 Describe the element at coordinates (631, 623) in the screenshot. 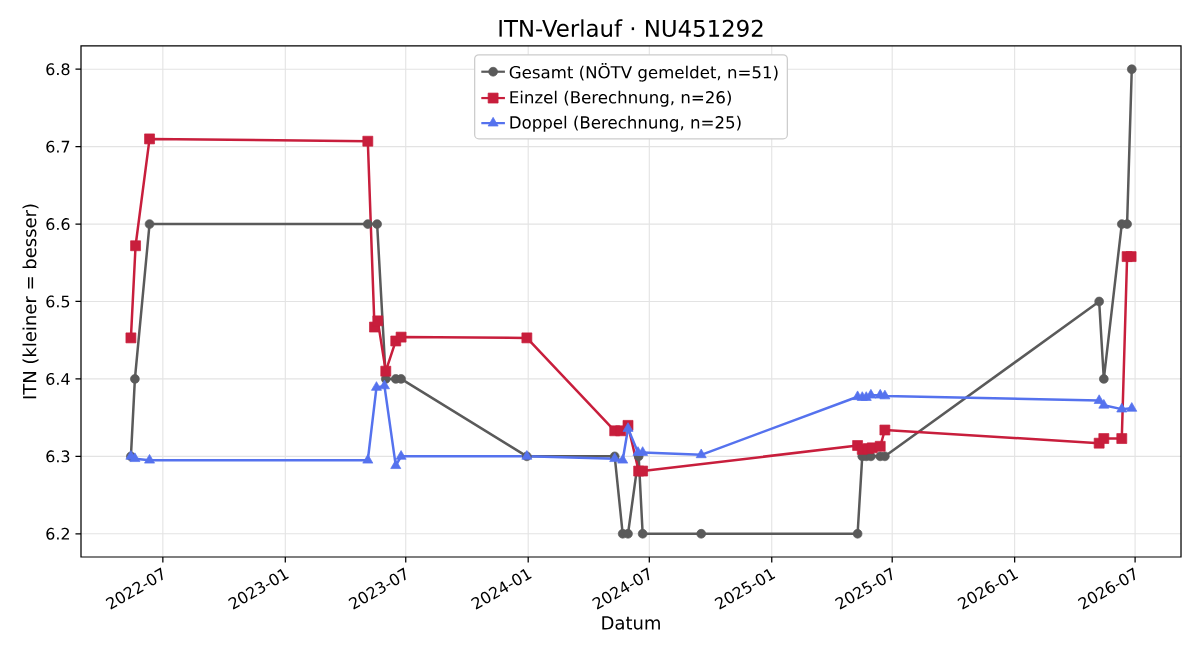

I see `x-axis-title: Datum` at that location.